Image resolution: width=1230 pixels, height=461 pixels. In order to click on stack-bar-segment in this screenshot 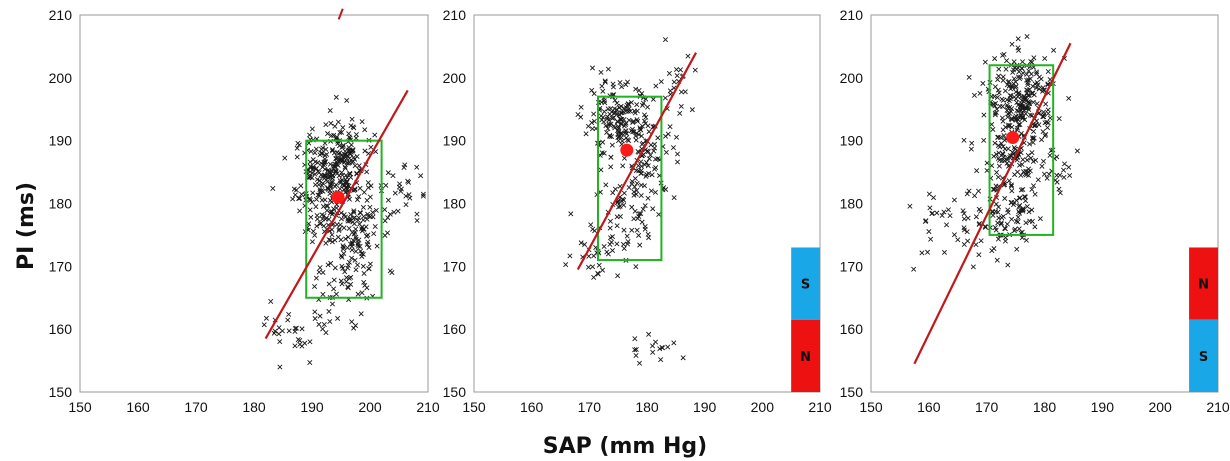, I will do `click(805, 283)`.